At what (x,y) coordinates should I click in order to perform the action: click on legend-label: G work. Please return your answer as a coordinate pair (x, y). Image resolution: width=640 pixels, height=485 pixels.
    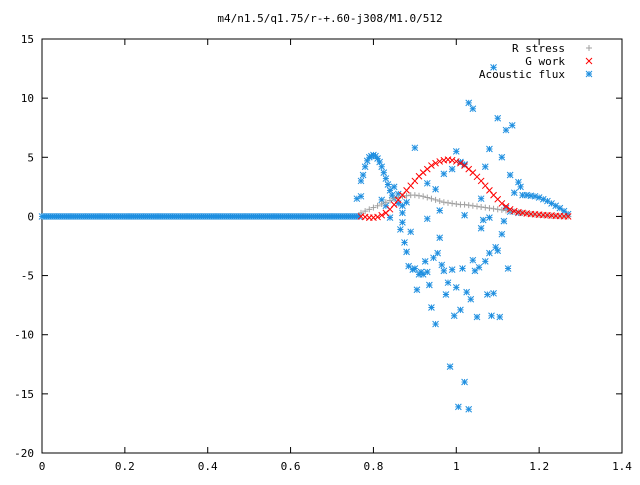
    Looking at the image, I should click on (545, 61).